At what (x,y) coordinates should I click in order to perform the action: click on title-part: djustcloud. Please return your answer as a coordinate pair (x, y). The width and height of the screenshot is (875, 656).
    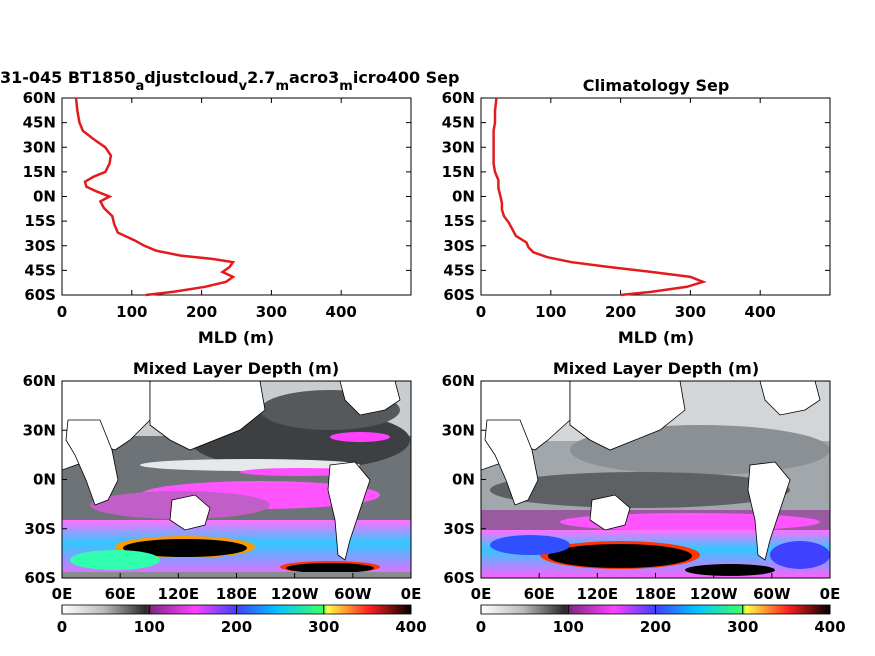
    Looking at the image, I should click on (191, 77).